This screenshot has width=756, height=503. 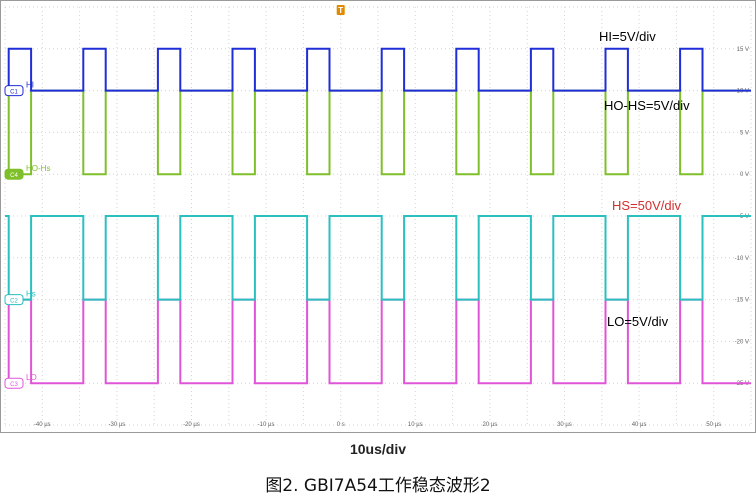 I want to click on channel-marker-c1, so click(x=14, y=91).